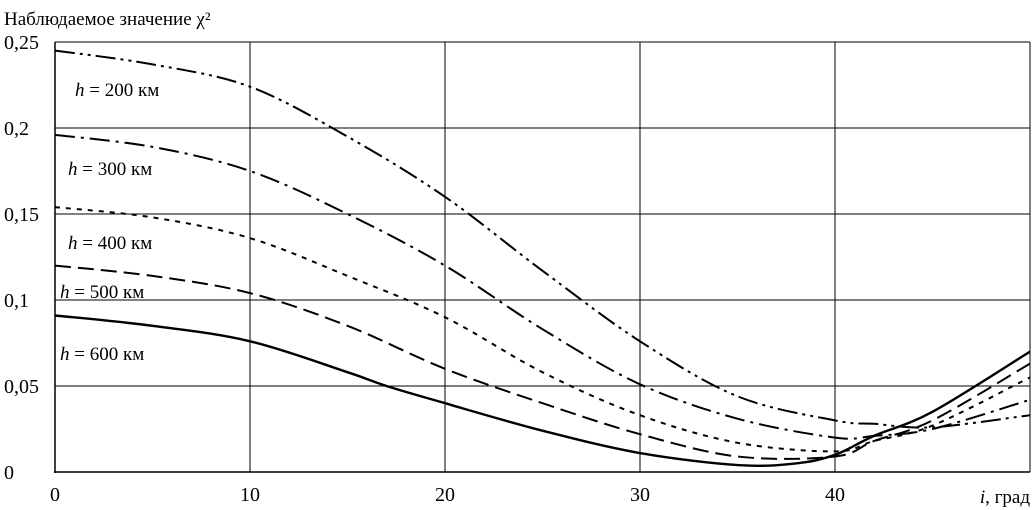 Image resolution: width=1035 pixels, height=510 pixels. I want to click on y-tick-label: 0, so click(9, 473).